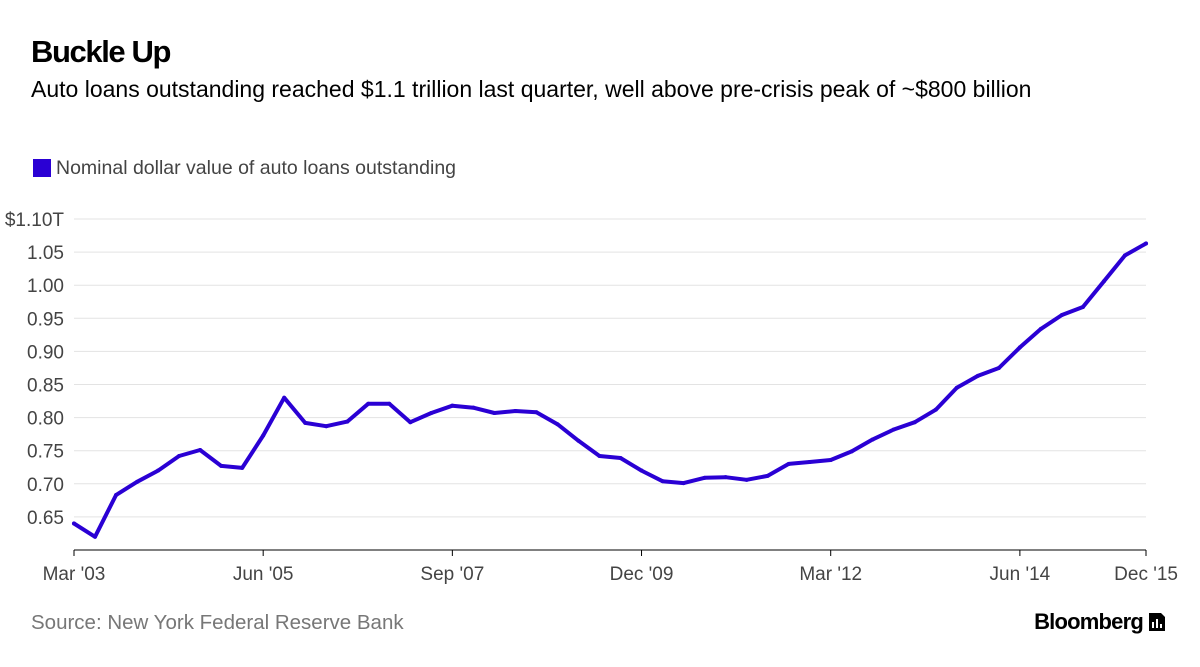 This screenshot has width=1200, height=667. What do you see at coordinates (1089, 621) in the screenshot?
I see `brand-name: Bloomberg` at bounding box center [1089, 621].